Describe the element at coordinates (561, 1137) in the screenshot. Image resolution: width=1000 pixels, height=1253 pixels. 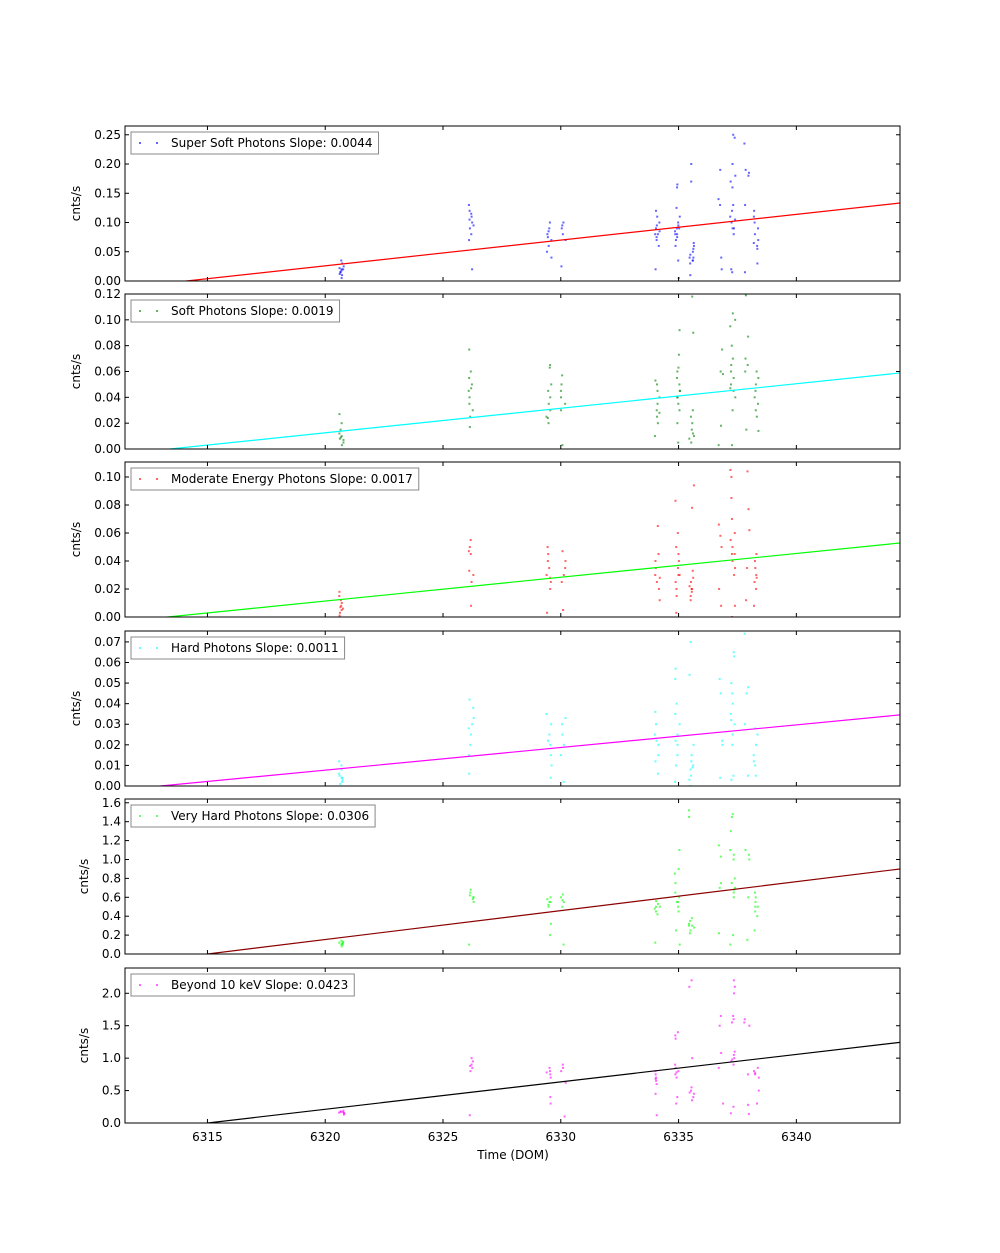
I see `x-tick-label: 6330` at that location.